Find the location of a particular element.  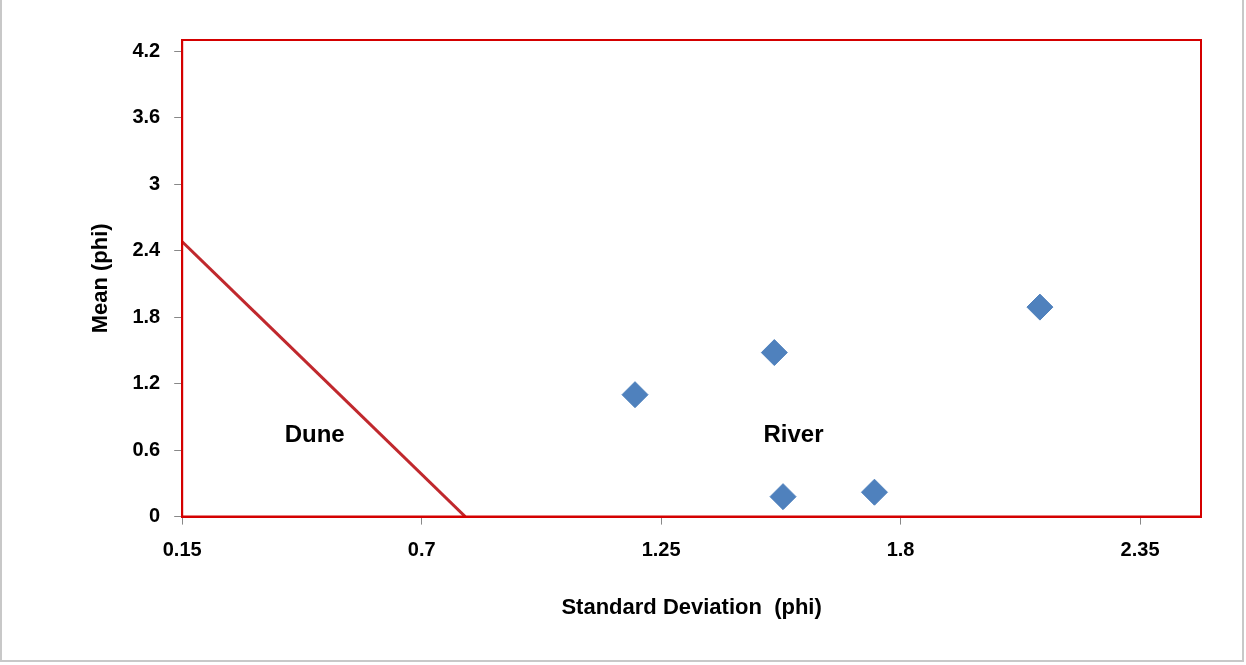

x-tick-label: 2.35 is located at coordinates (1140, 549).